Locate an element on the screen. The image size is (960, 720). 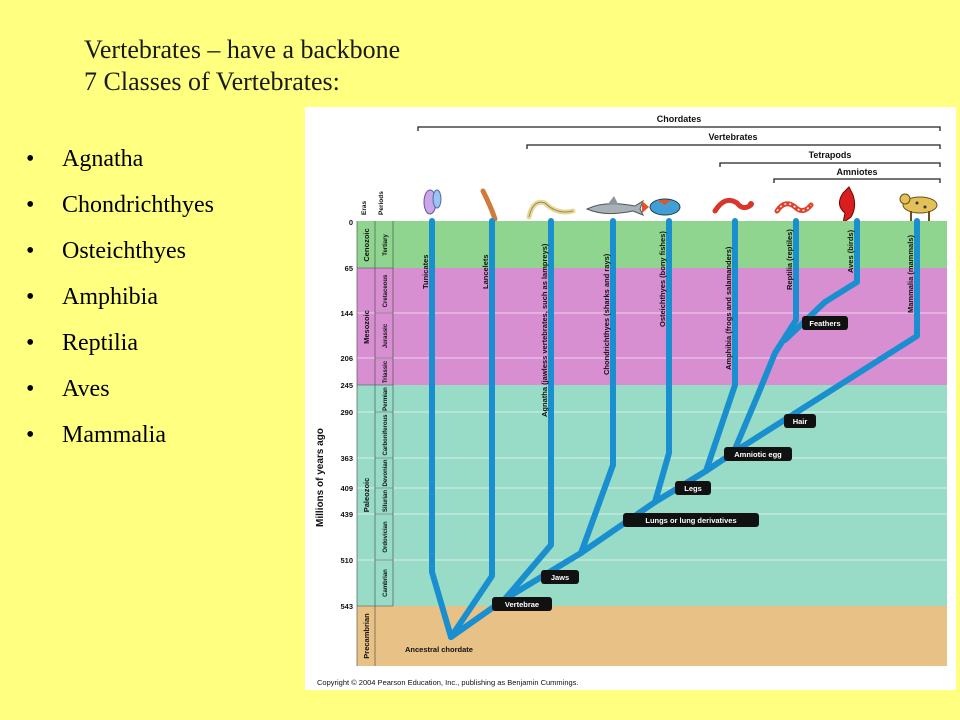
list-item: • Aves is located at coordinates (119, 389).